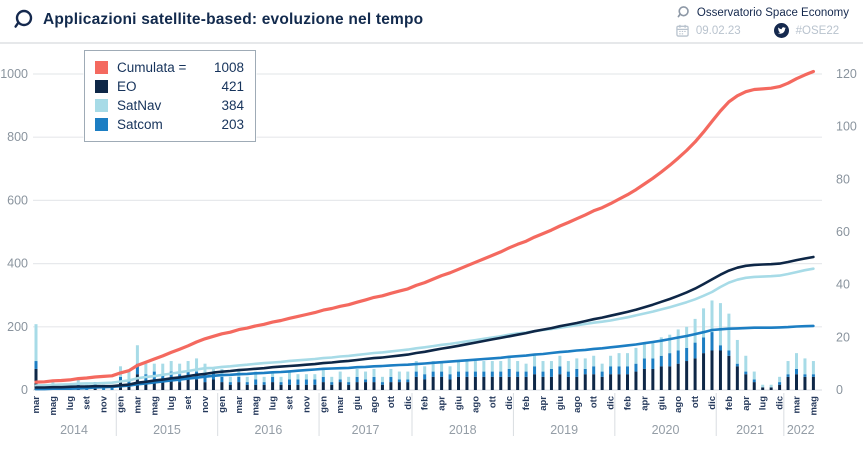 The image size is (863, 453). I want to click on month-tick-label: nov, so click(205, 404).